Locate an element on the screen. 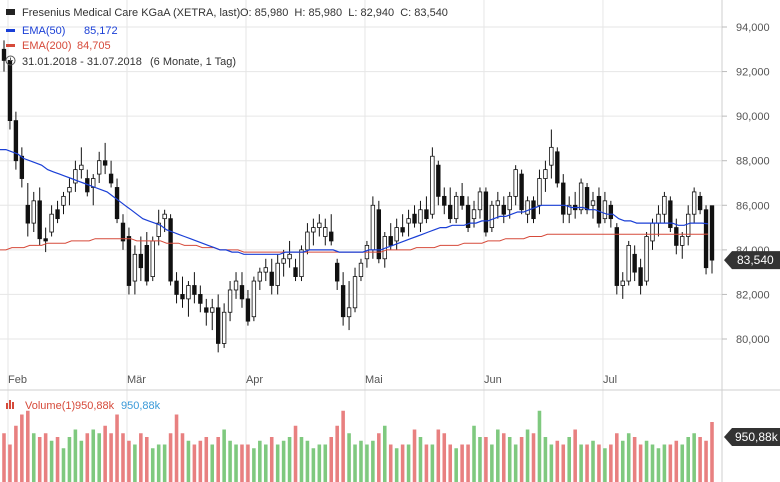  instrument-swatch is located at coordinates (10, 12).